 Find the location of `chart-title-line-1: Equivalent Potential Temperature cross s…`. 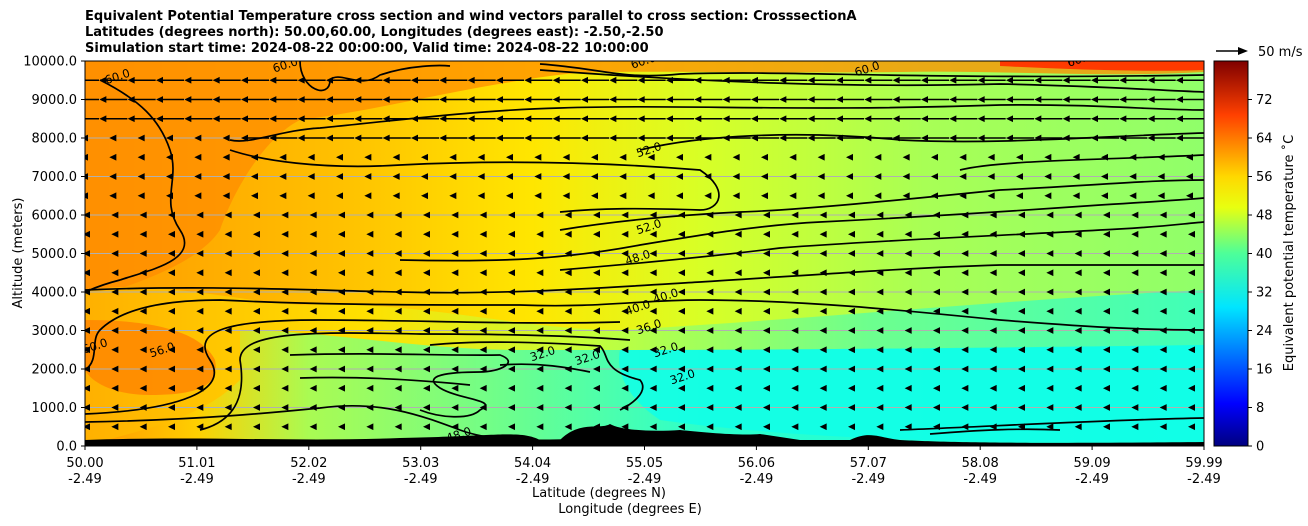

chart-title-line-1: Equivalent Potential Temperature cross s… is located at coordinates (471, 16).